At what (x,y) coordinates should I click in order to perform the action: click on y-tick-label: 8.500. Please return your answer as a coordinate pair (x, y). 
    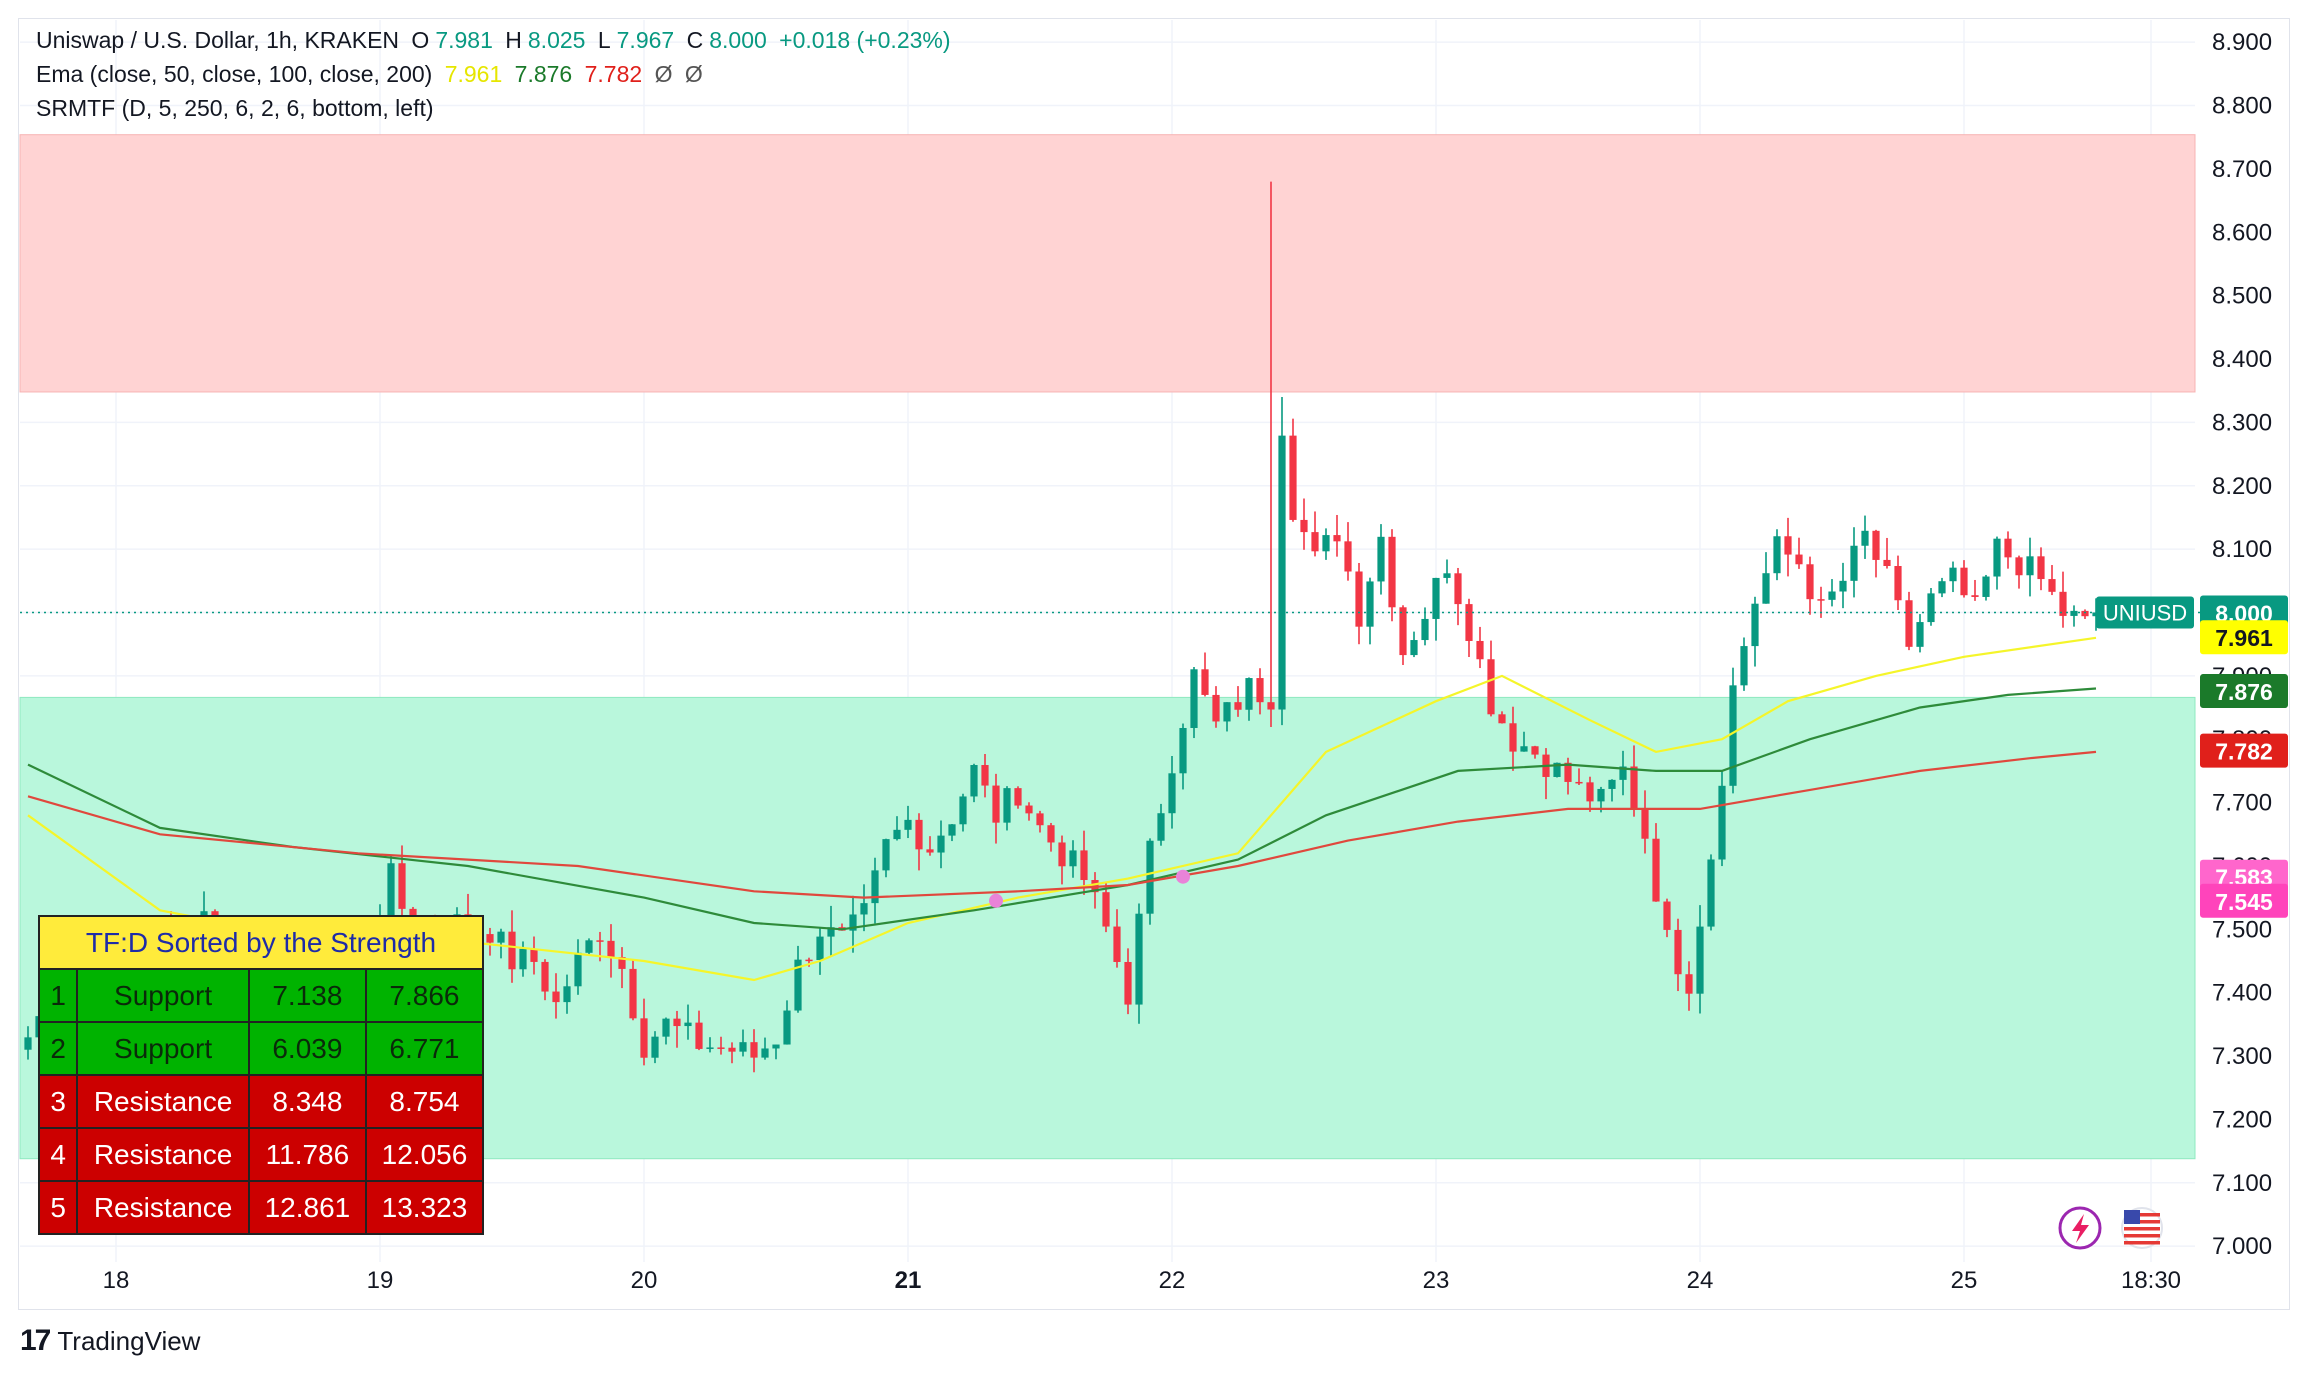
    Looking at the image, I should click on (2242, 296).